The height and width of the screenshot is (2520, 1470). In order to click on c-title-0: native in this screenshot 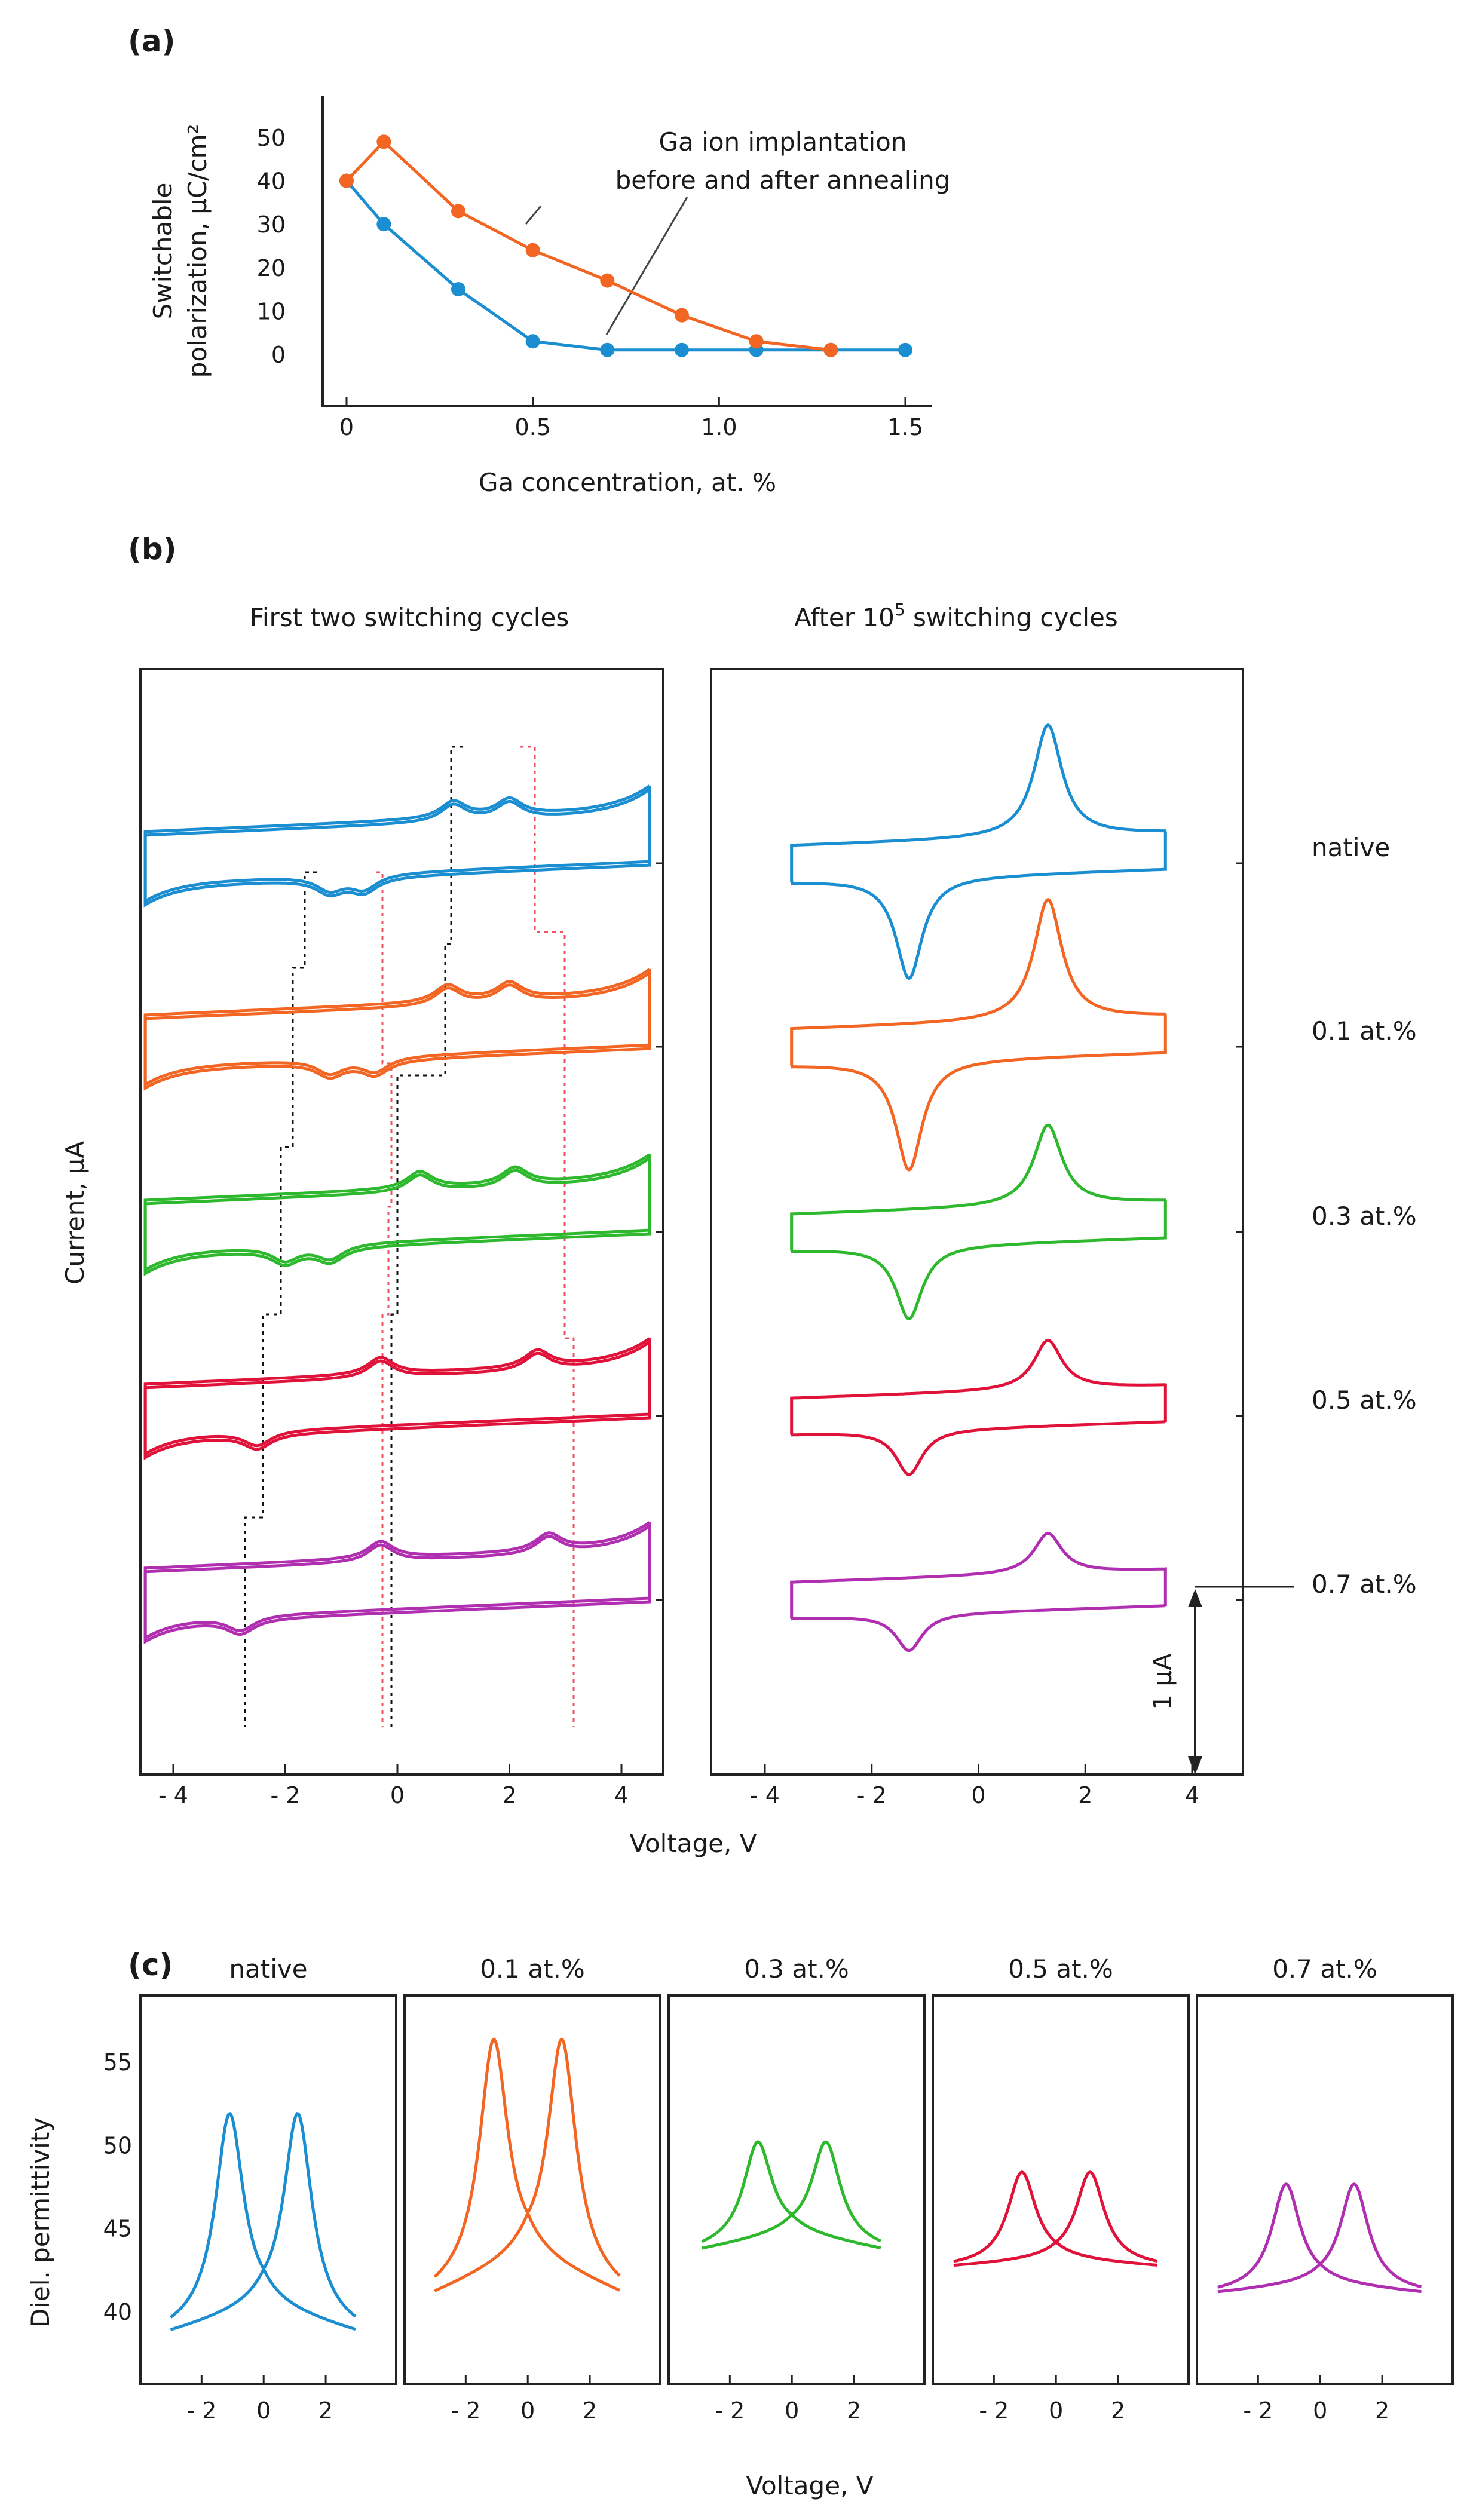, I will do `click(268, 1969)`.